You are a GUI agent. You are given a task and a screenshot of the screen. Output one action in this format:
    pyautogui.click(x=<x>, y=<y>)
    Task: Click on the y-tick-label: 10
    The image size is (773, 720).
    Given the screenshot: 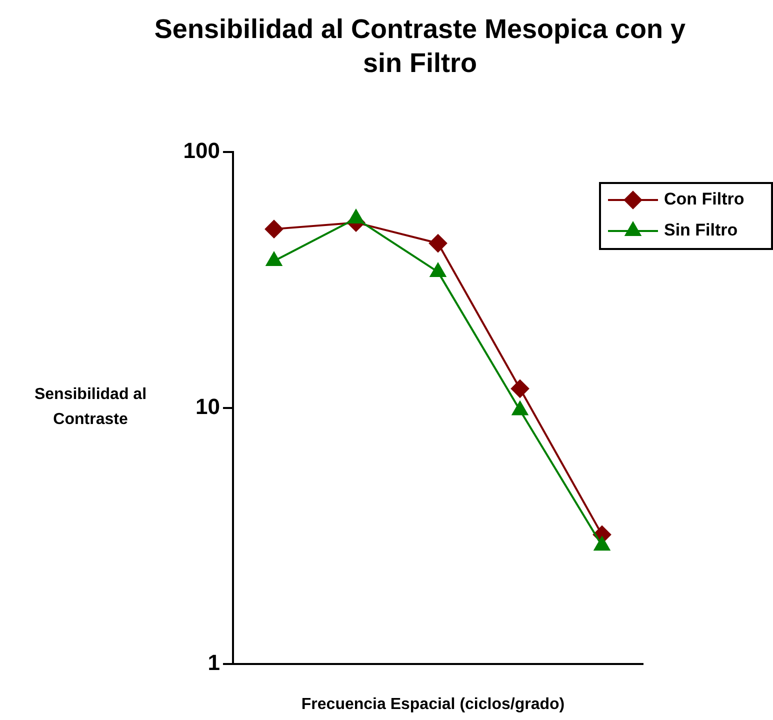 What is the action you would take?
    pyautogui.click(x=208, y=407)
    